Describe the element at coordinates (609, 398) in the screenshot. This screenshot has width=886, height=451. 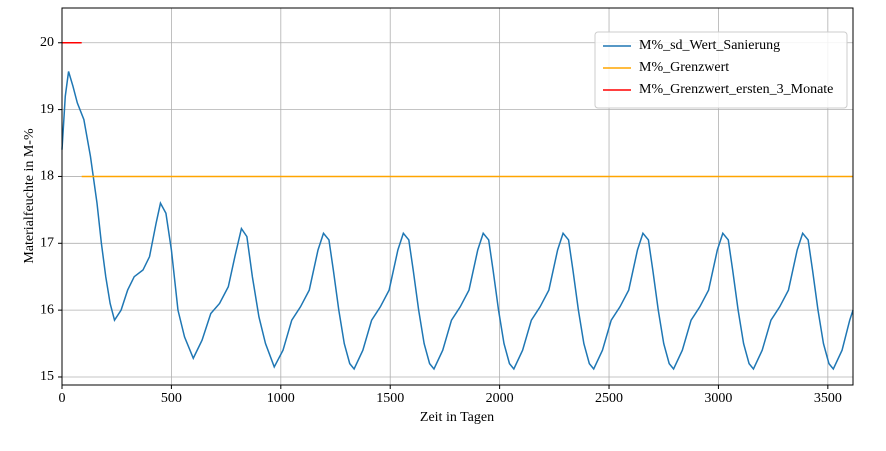
I see `x-tick-label: 2500` at that location.